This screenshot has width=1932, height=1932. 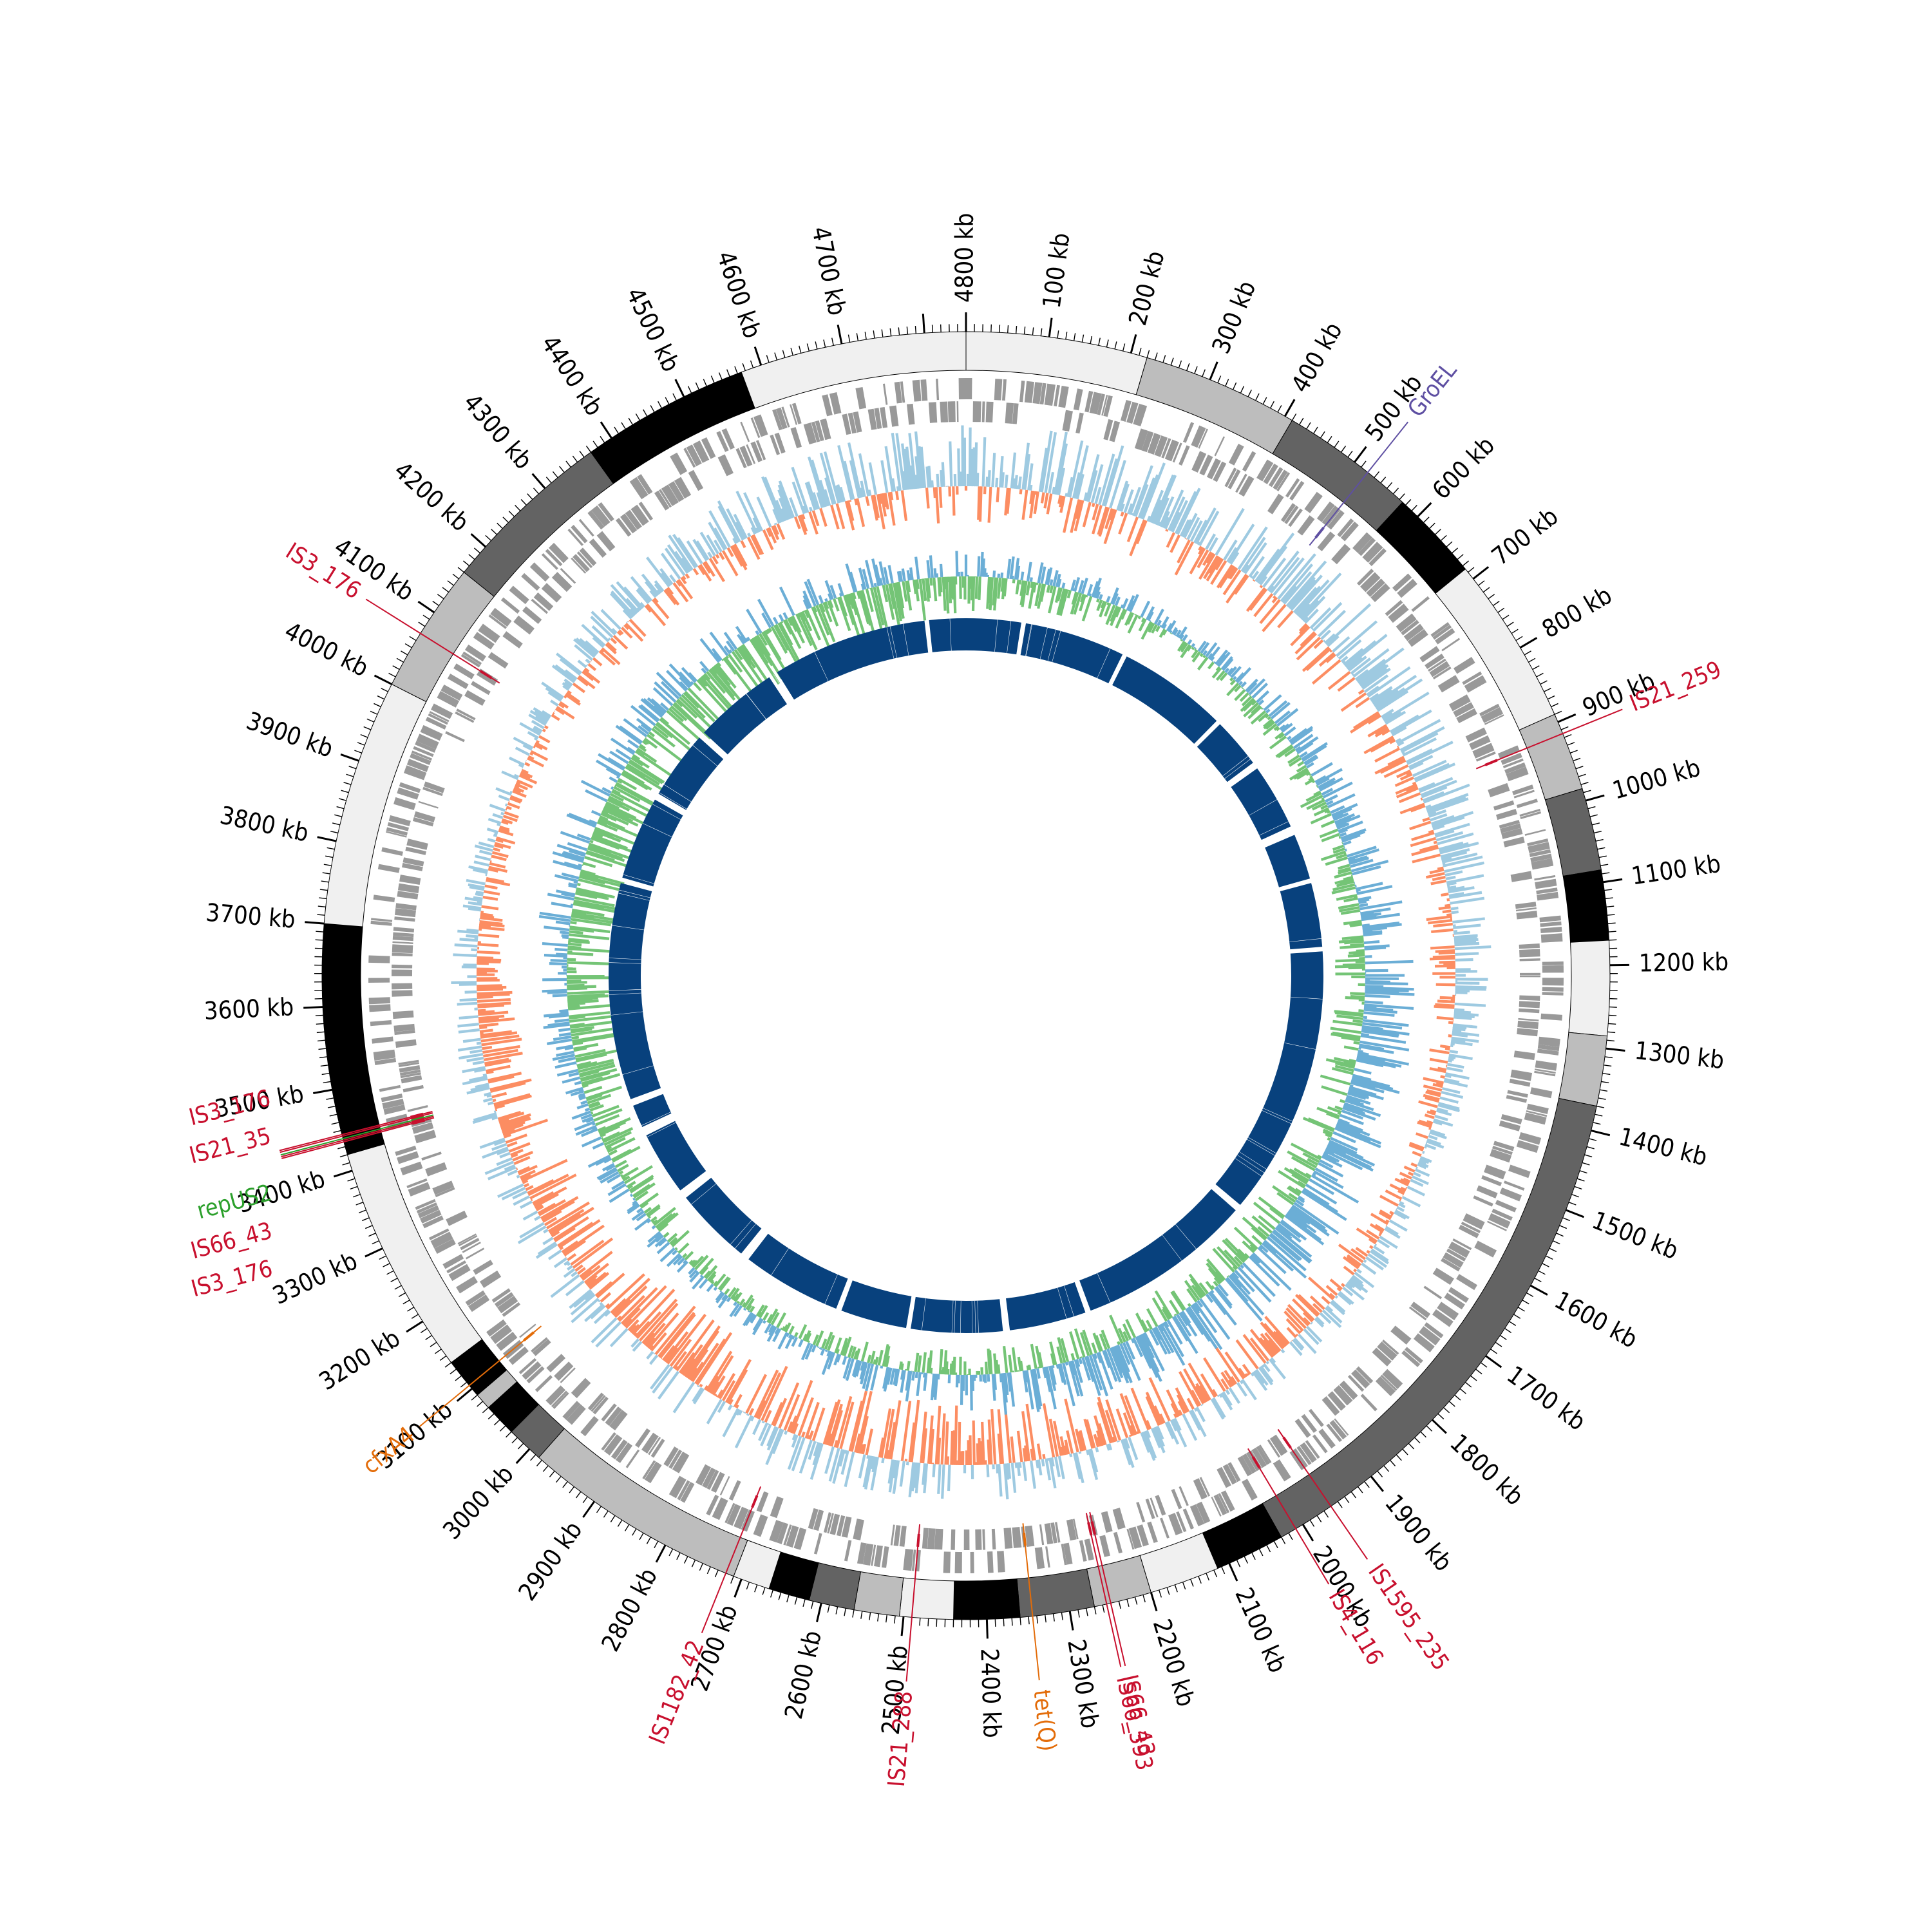 I want to click on feature-label: IS21_35, so click(x=231, y=1146).